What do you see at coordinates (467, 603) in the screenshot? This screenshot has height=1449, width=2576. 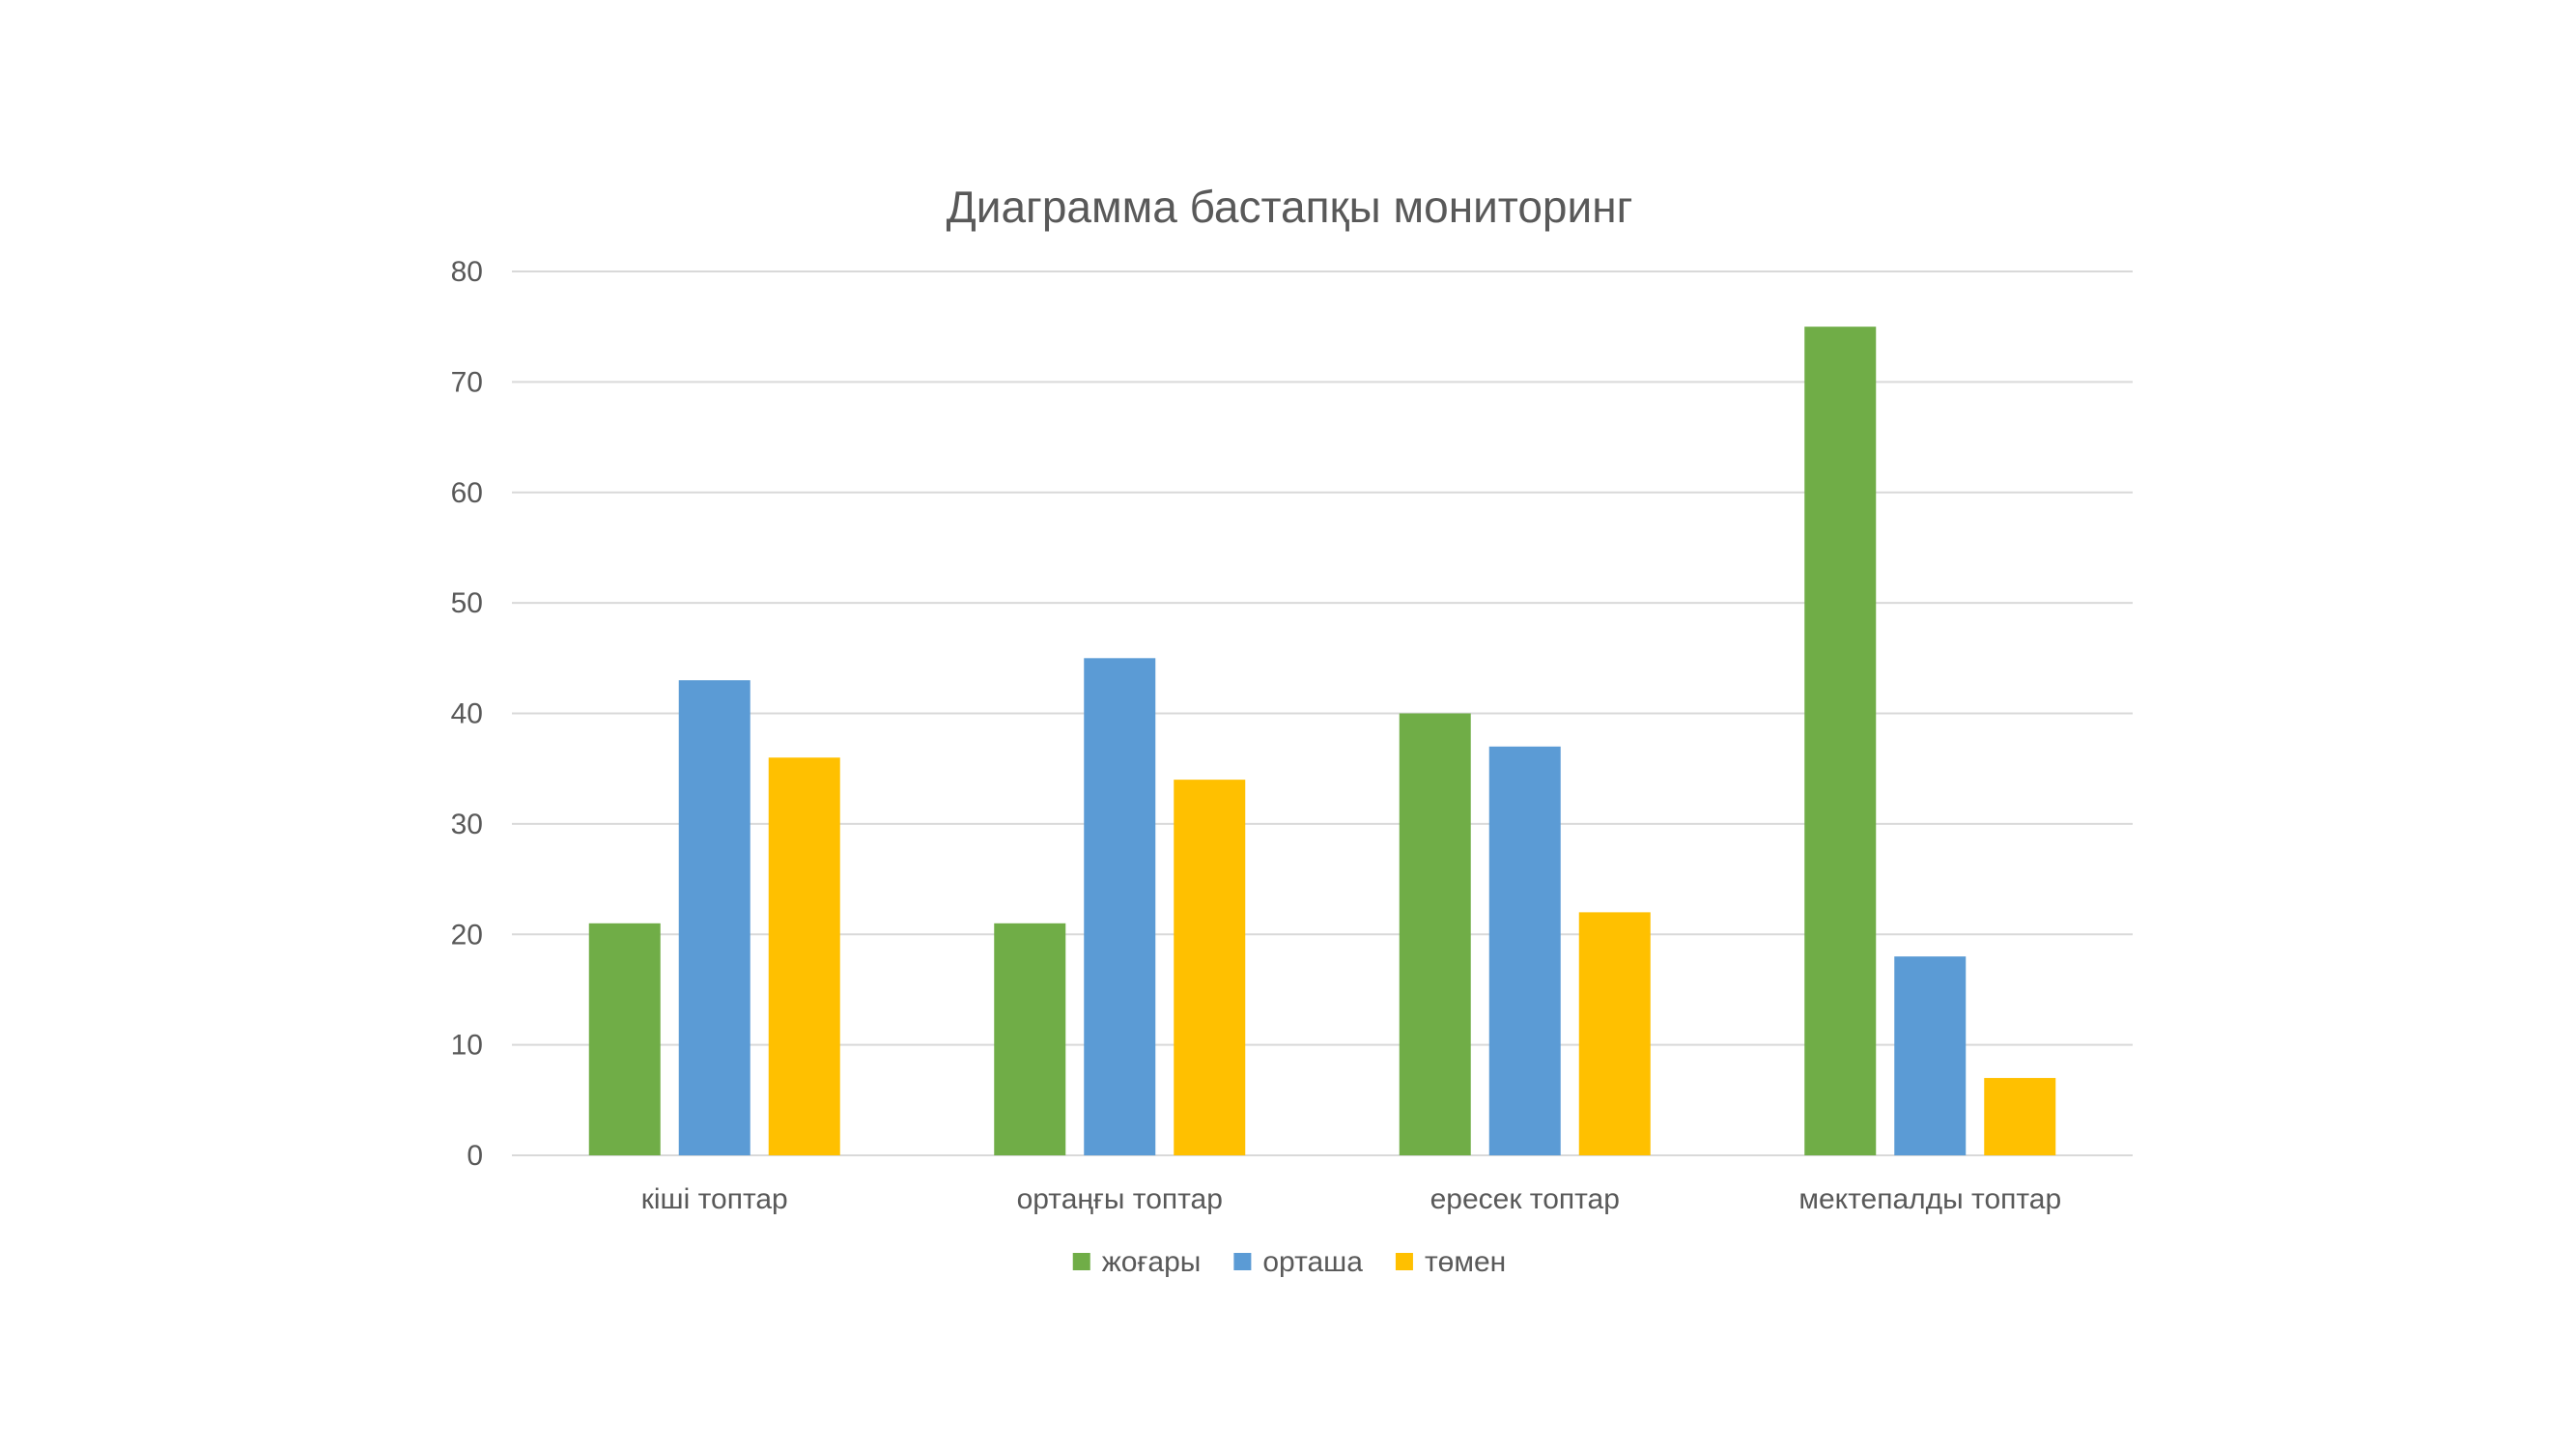 I see `y-tick-label: 50` at bounding box center [467, 603].